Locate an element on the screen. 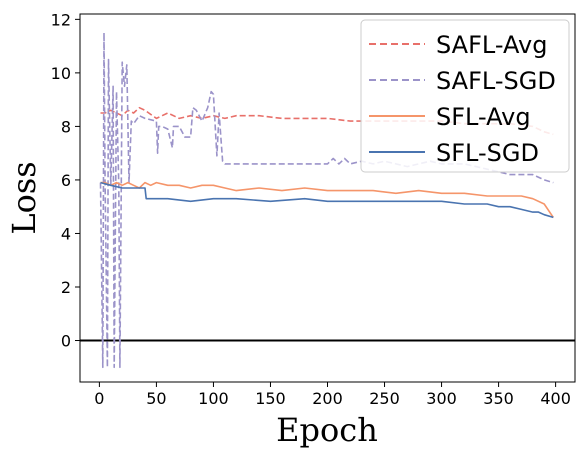  x-tick-label: 50 is located at coordinates (156, 398).